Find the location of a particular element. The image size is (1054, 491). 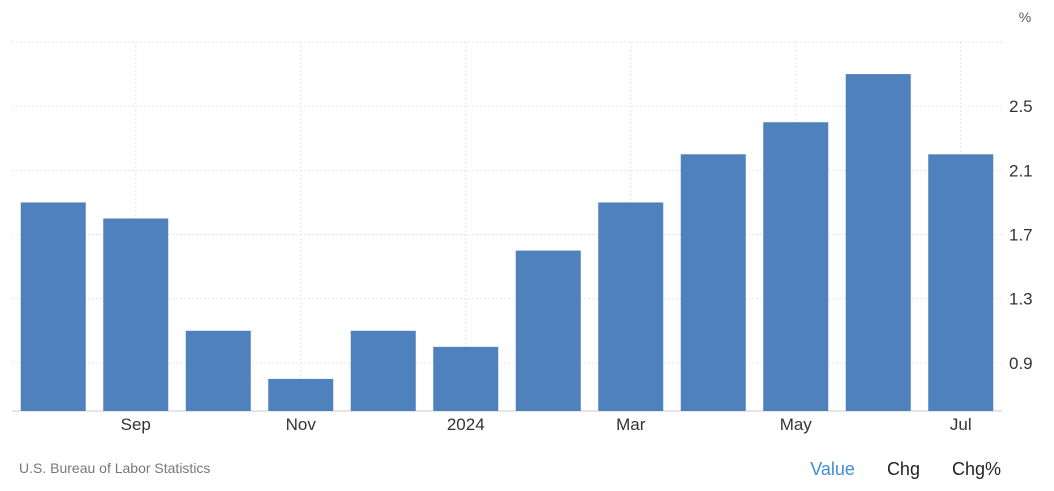

bar-dec is located at coordinates (383, 370).